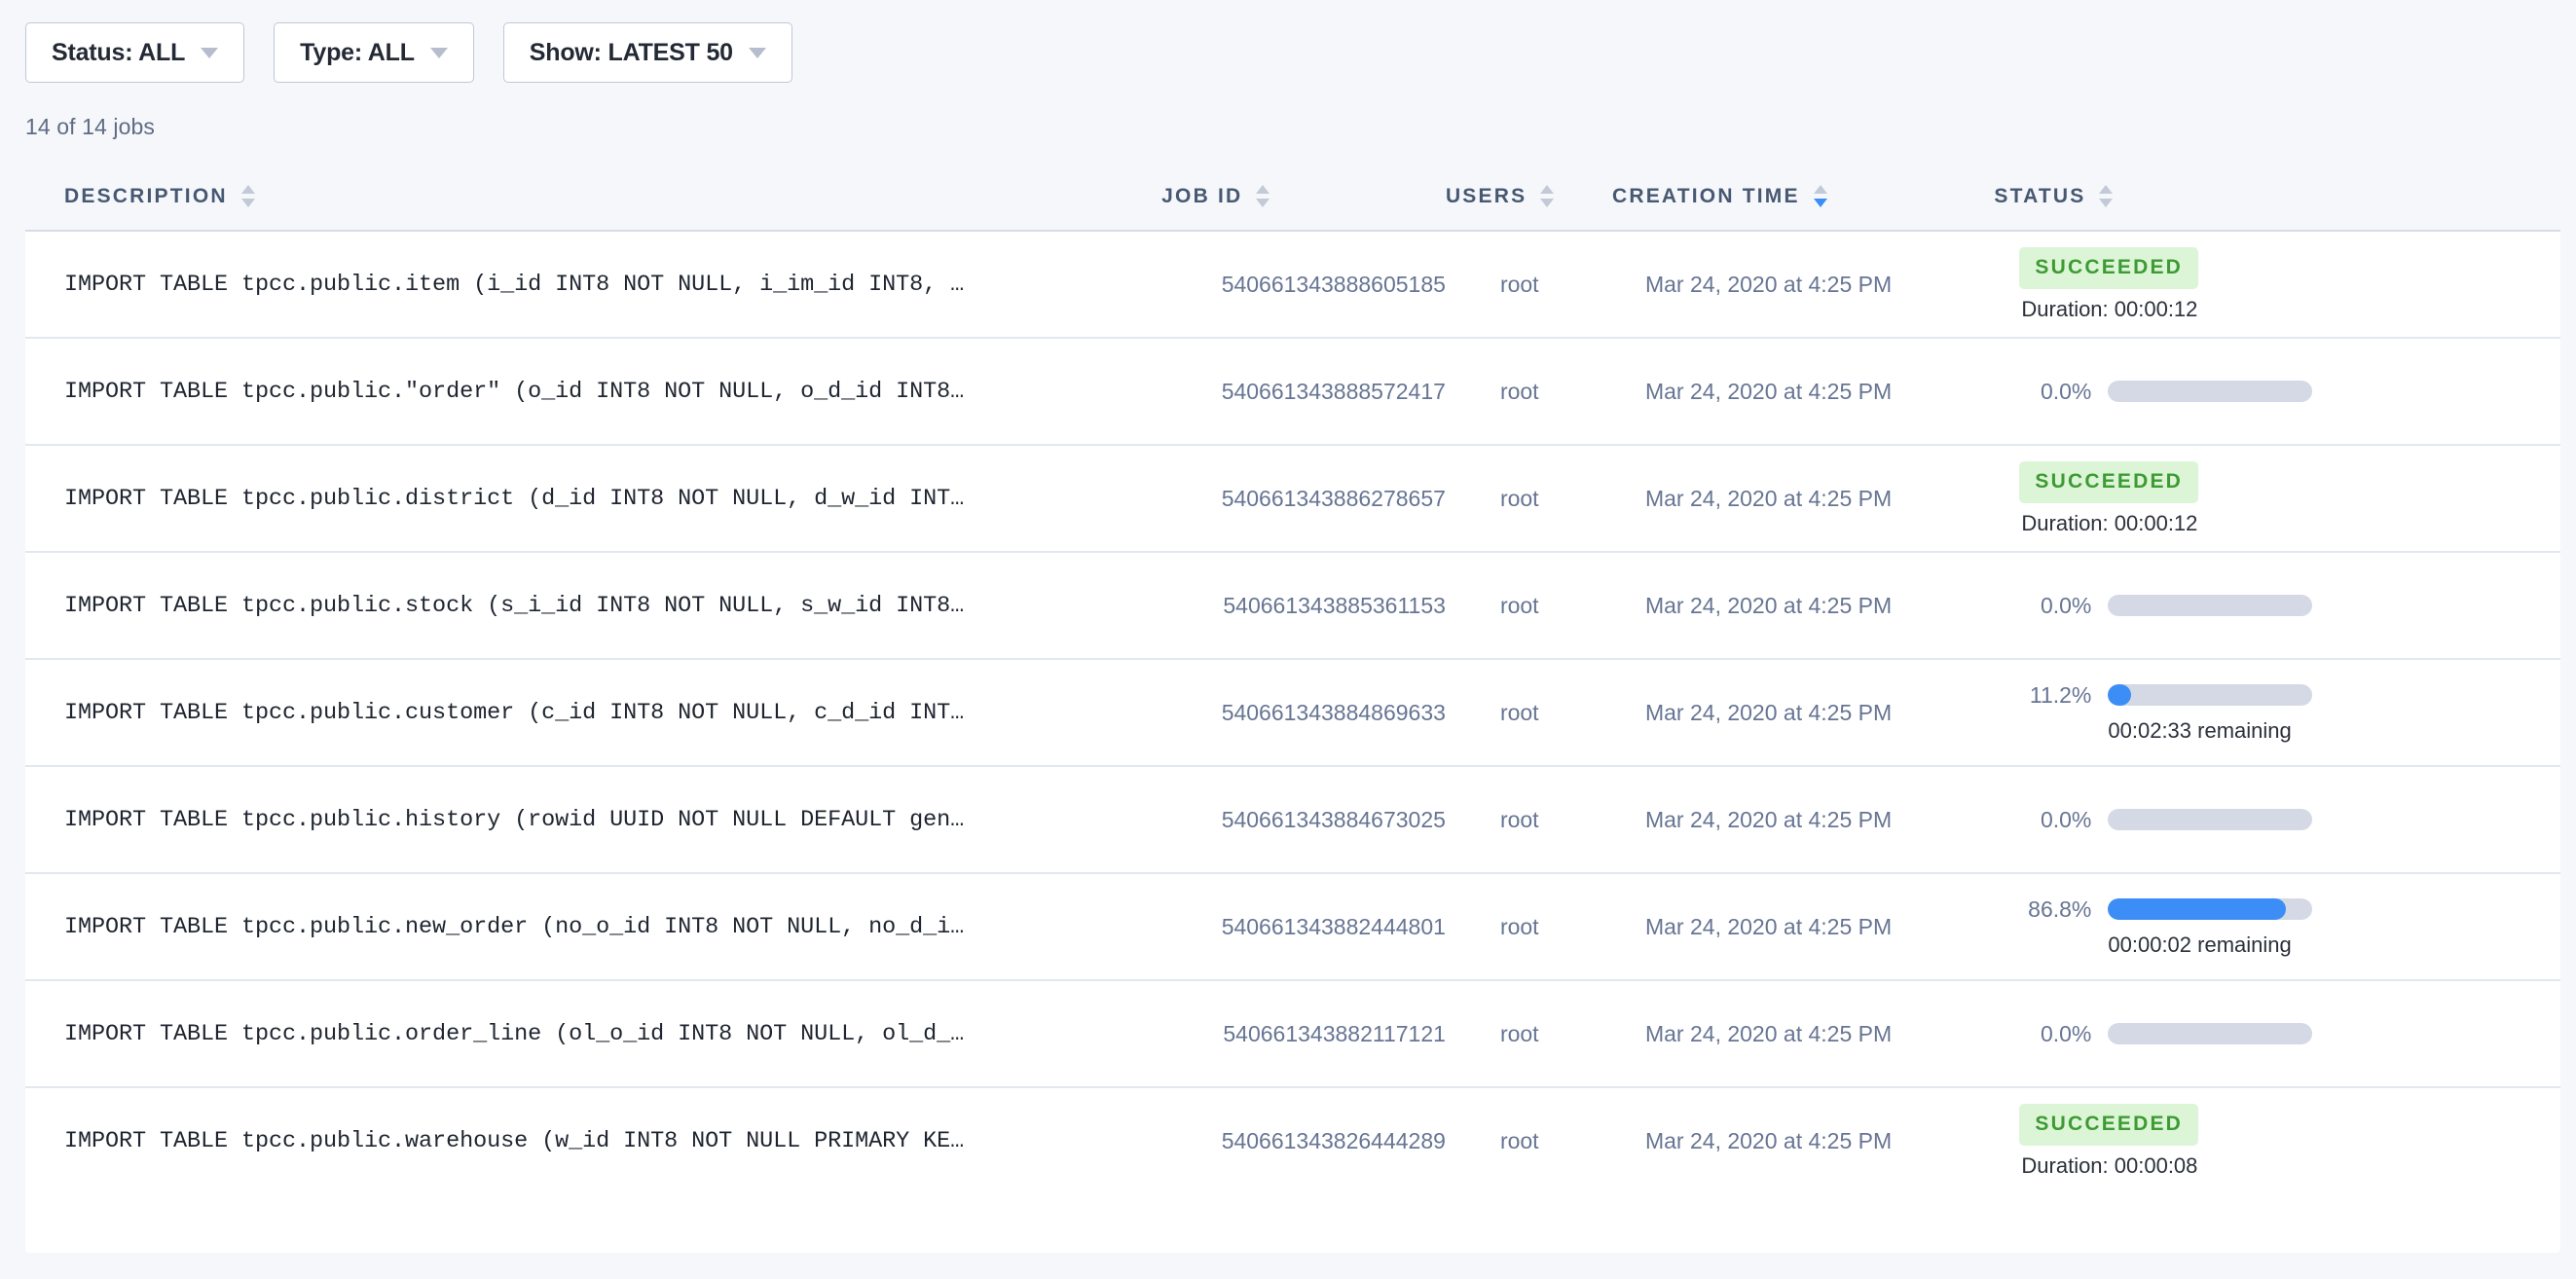 This screenshot has height=1279, width=2576. I want to click on job-duration: Duration: 00:00:08, so click(2109, 1165).